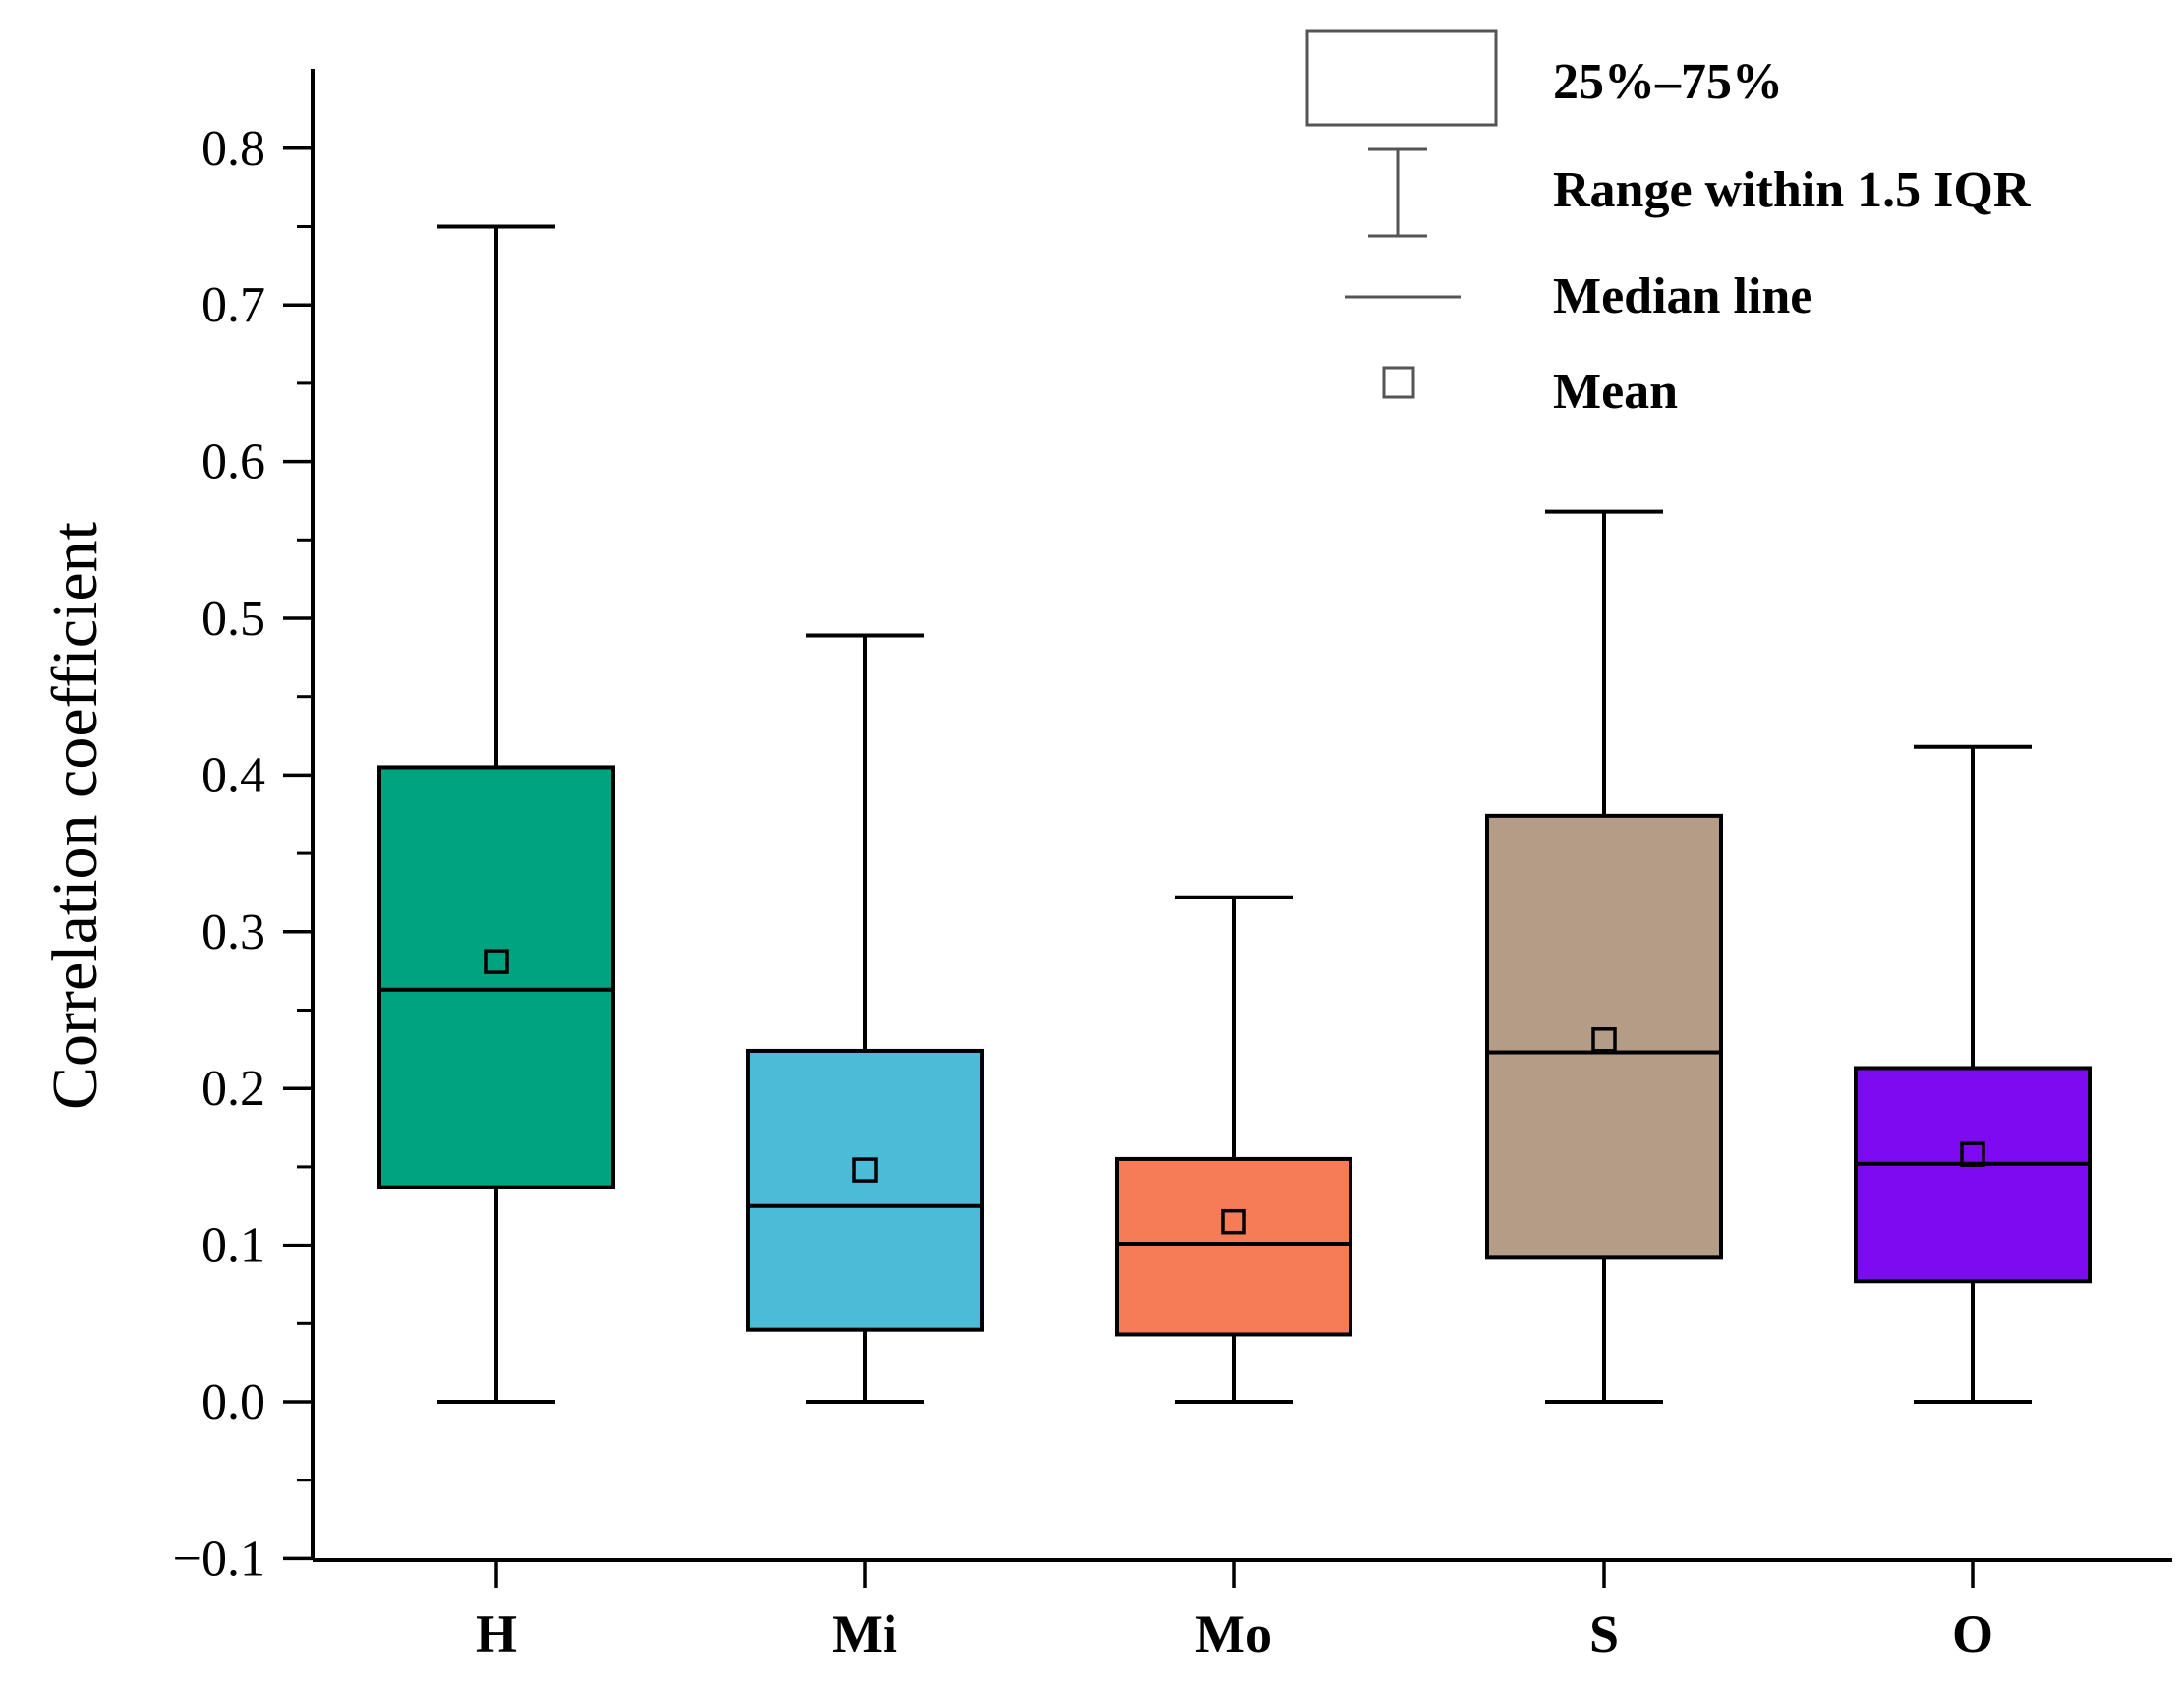 Image resolution: width=2184 pixels, height=1682 pixels. Describe the element at coordinates (233, 932) in the screenshot. I see `y-tick-label: 0.3` at that location.